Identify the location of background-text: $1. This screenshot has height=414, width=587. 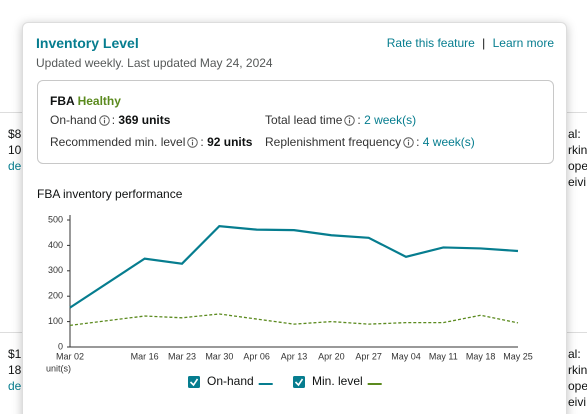
(15, 354).